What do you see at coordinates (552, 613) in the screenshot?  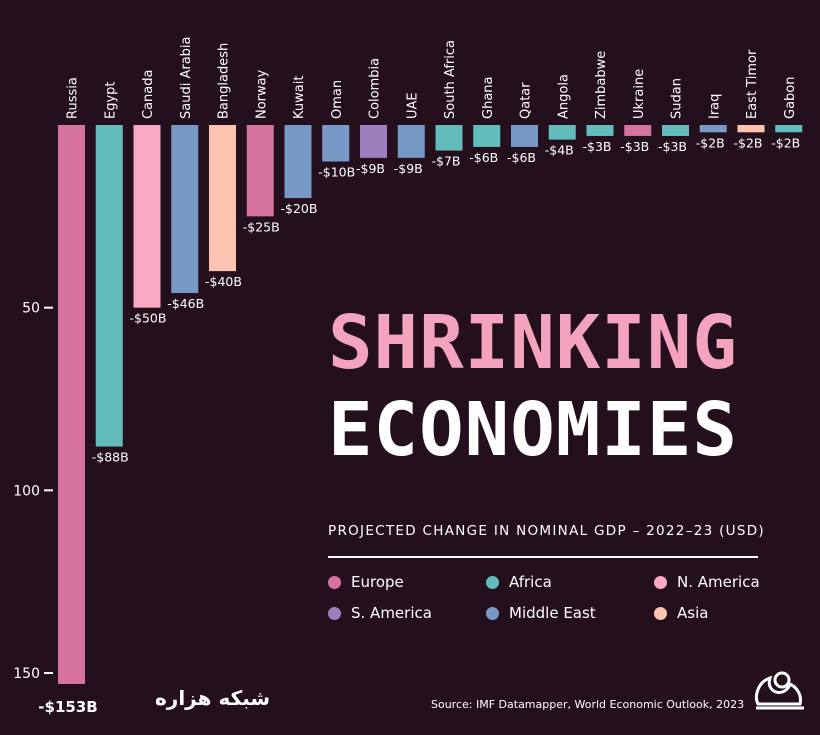 I see `legend-label: Middle East` at bounding box center [552, 613].